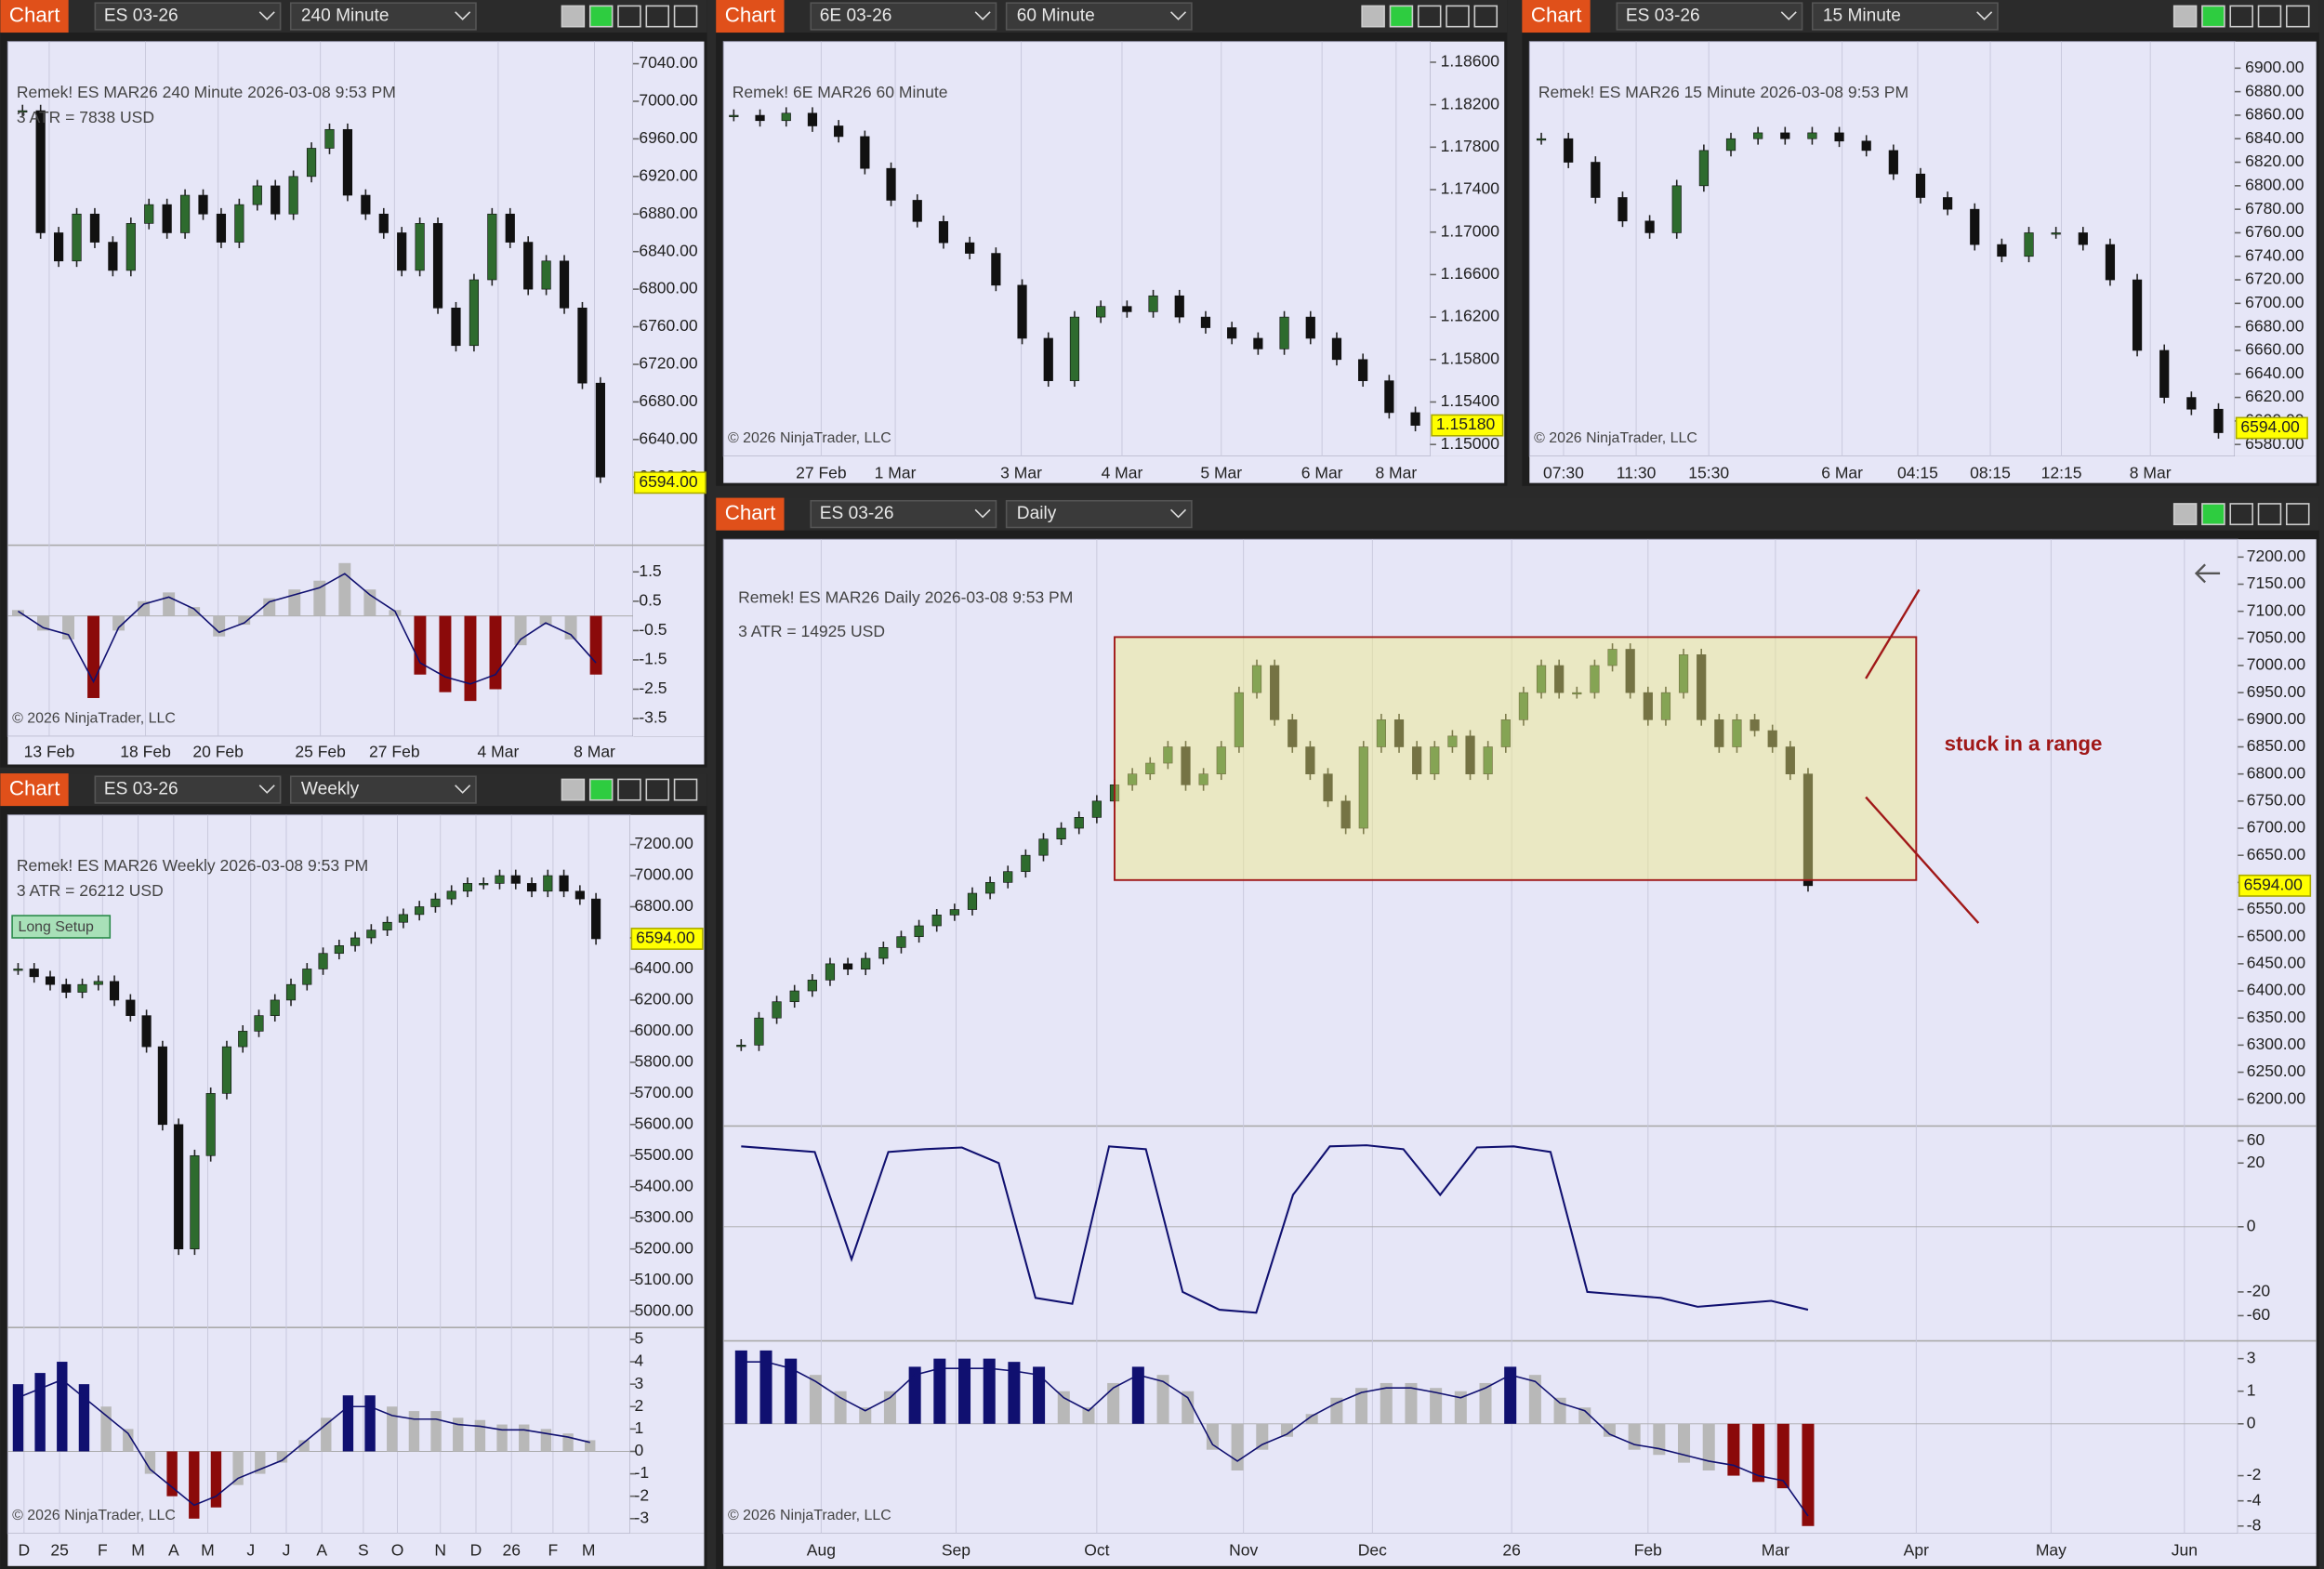  What do you see at coordinates (2274, 372) in the screenshot?
I see `price-label: 6640.00` at bounding box center [2274, 372].